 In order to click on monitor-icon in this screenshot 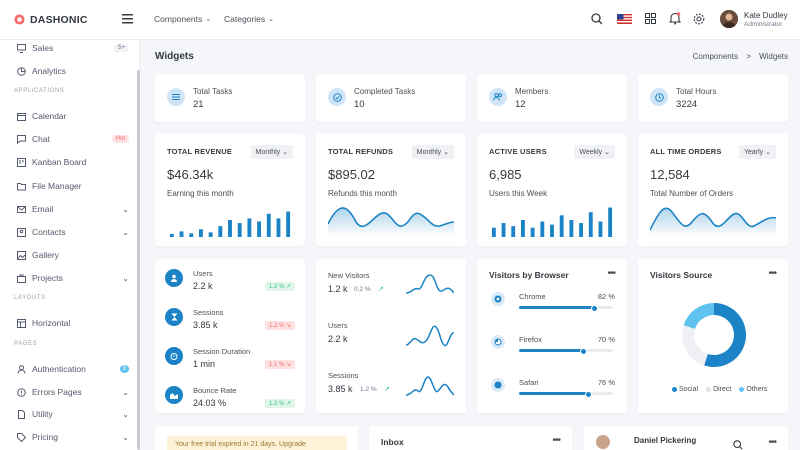, I will do `click(21, 48)`.